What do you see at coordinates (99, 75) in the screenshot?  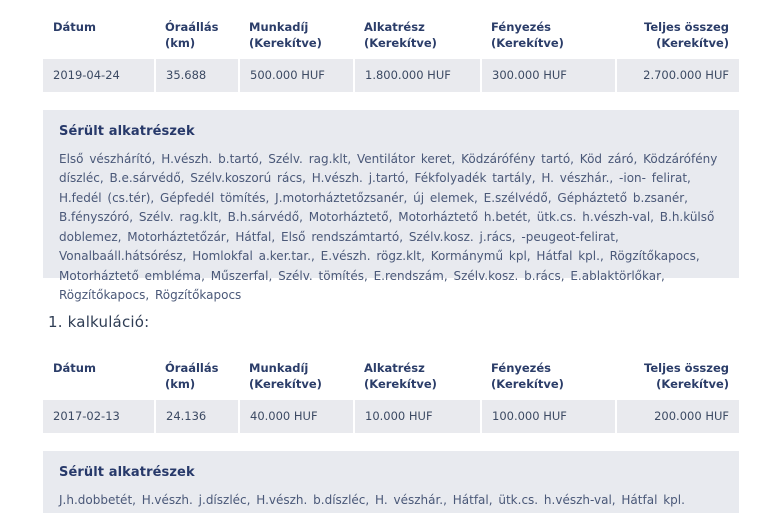 I see `cell-date: 2019-04-24` at bounding box center [99, 75].